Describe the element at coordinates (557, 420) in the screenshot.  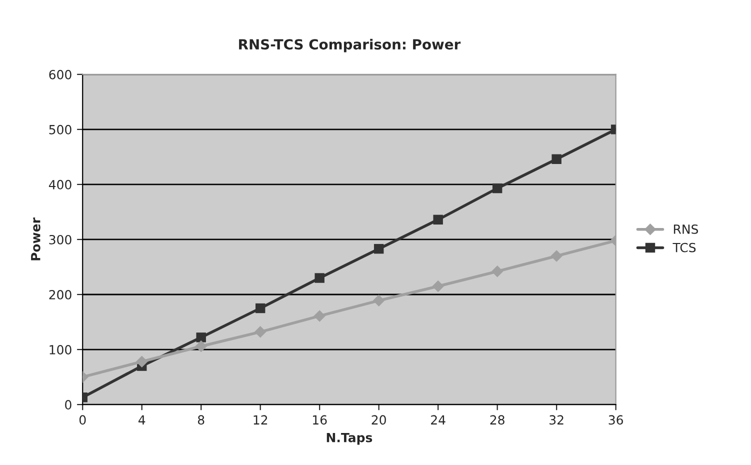
I see `x-tick-label: 32` at that location.